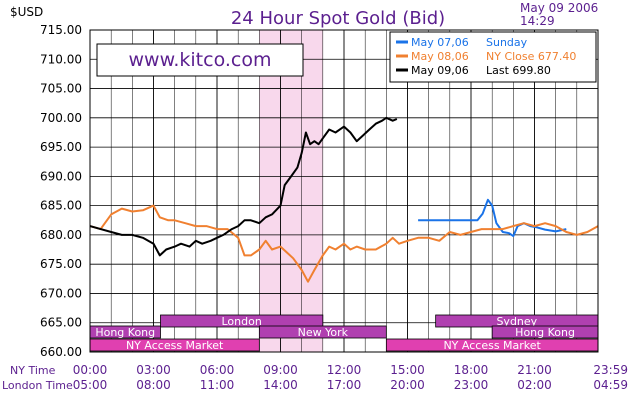  Describe the element at coordinates (153, 370) in the screenshot. I see `x-tick-label-ny: 03:00` at that location.